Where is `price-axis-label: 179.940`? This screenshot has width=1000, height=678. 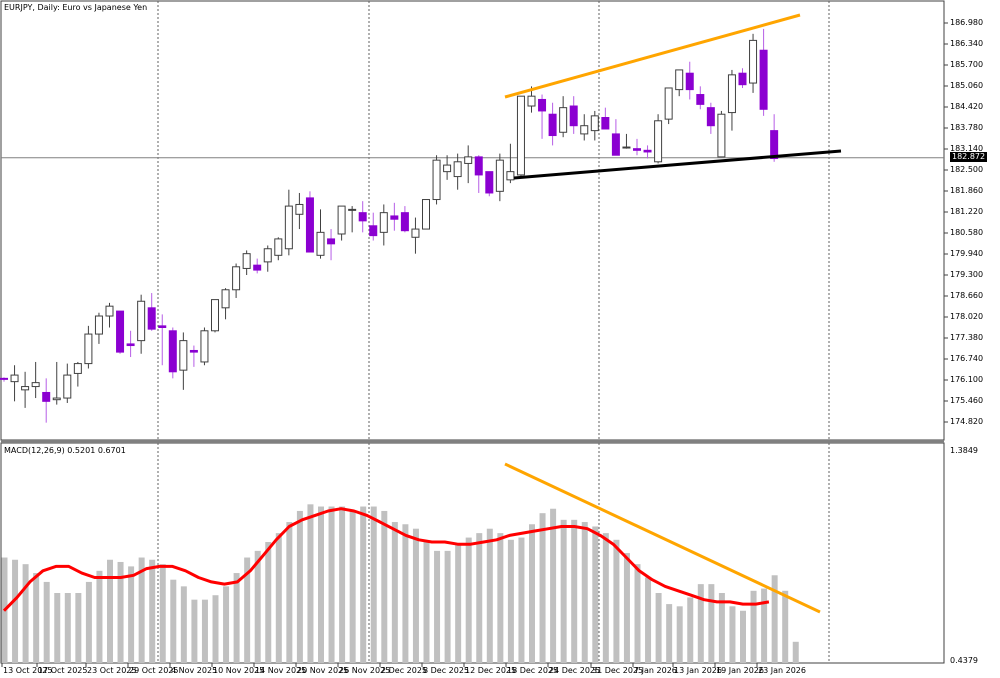
price-axis-label: 179.940 is located at coordinates (967, 253).